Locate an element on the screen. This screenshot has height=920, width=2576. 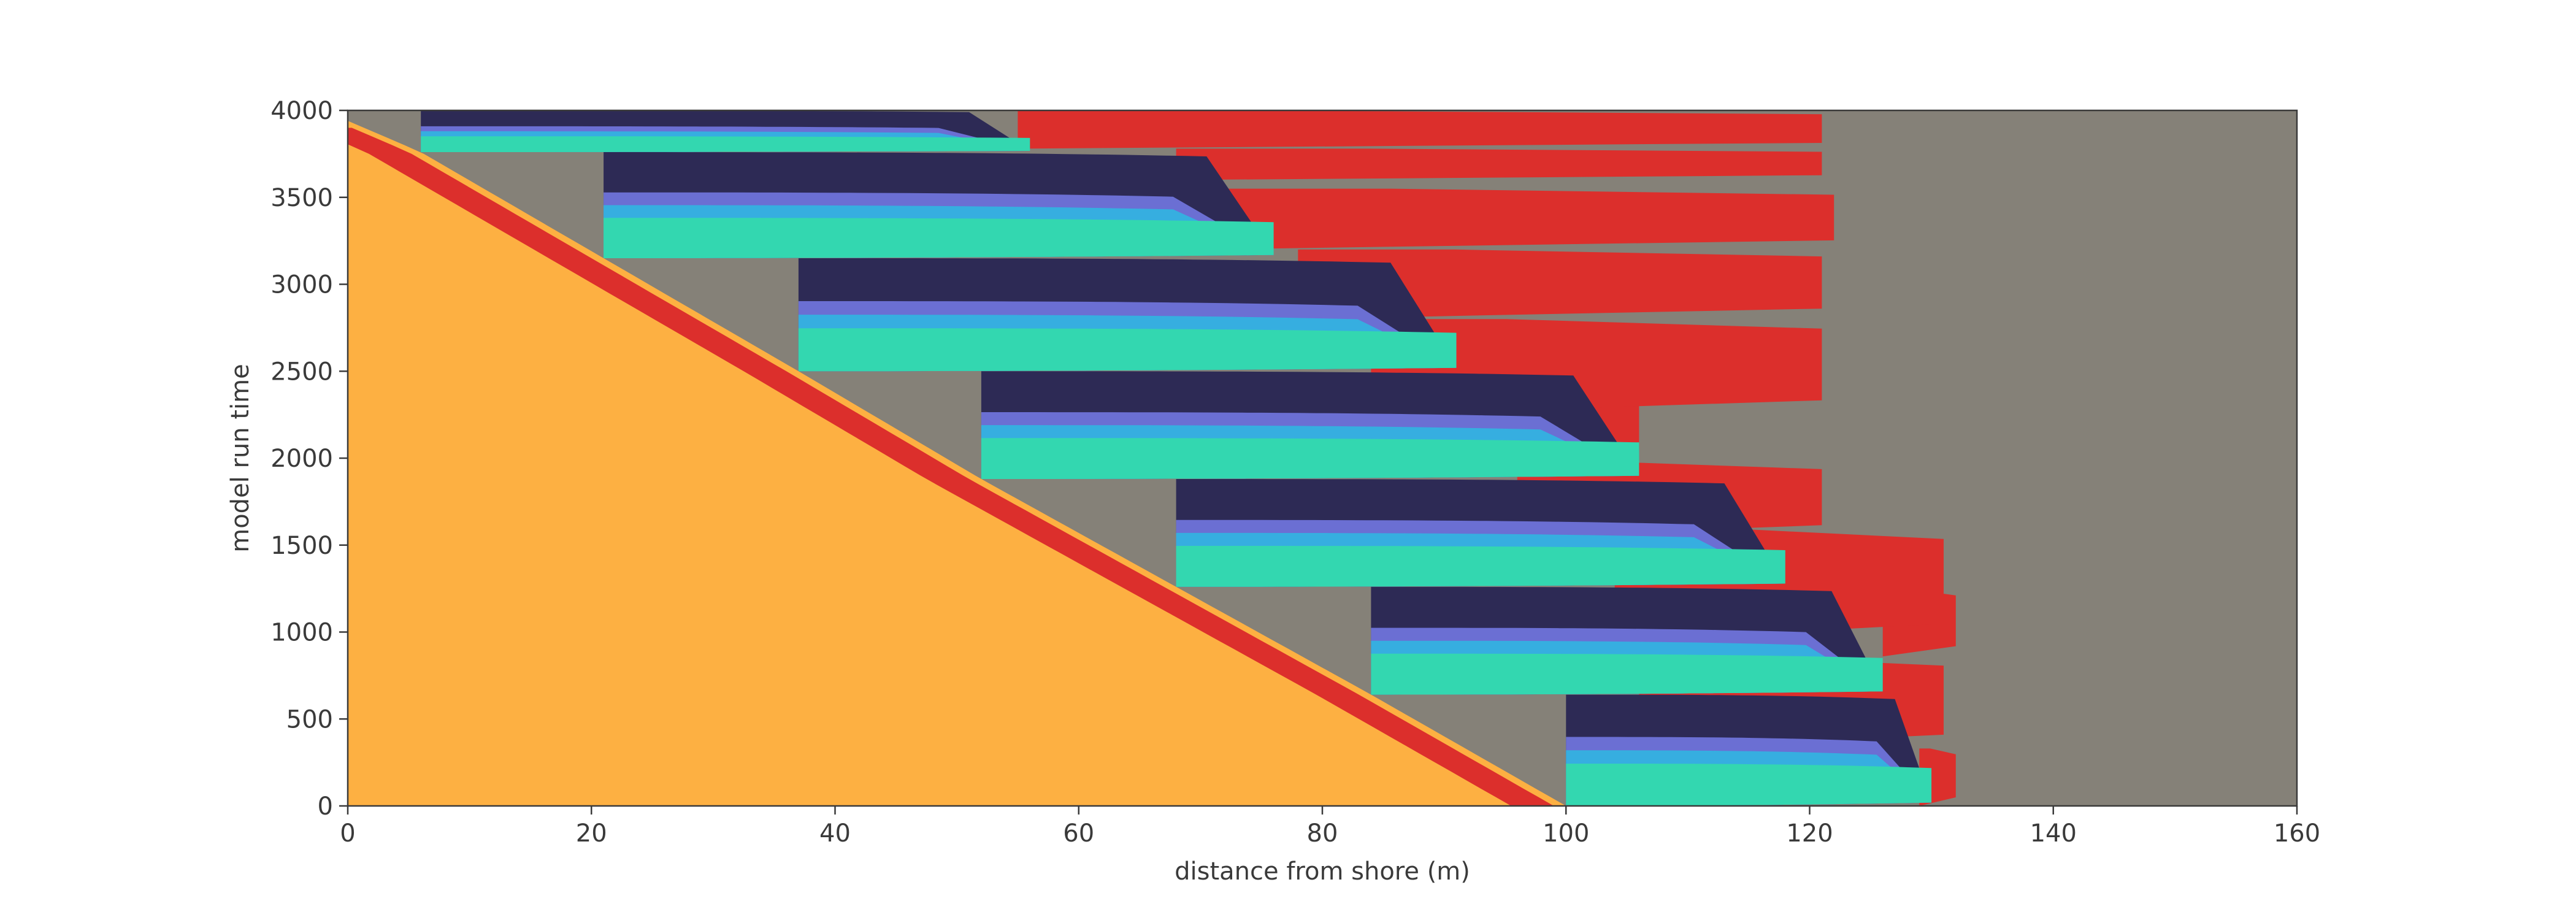
y-tick-label: 4000 is located at coordinates (301, 111).